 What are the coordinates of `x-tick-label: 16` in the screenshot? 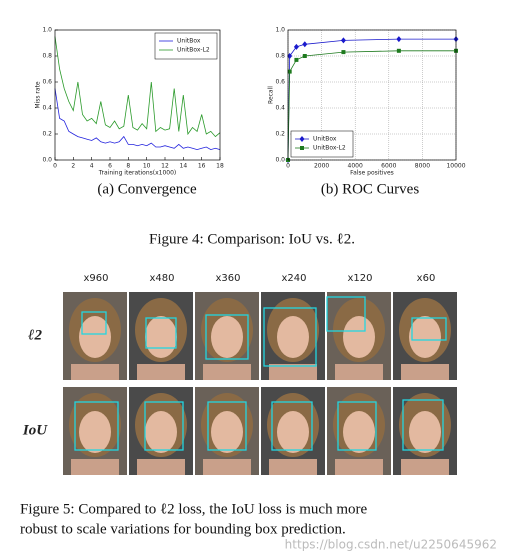 It's located at (202, 166).